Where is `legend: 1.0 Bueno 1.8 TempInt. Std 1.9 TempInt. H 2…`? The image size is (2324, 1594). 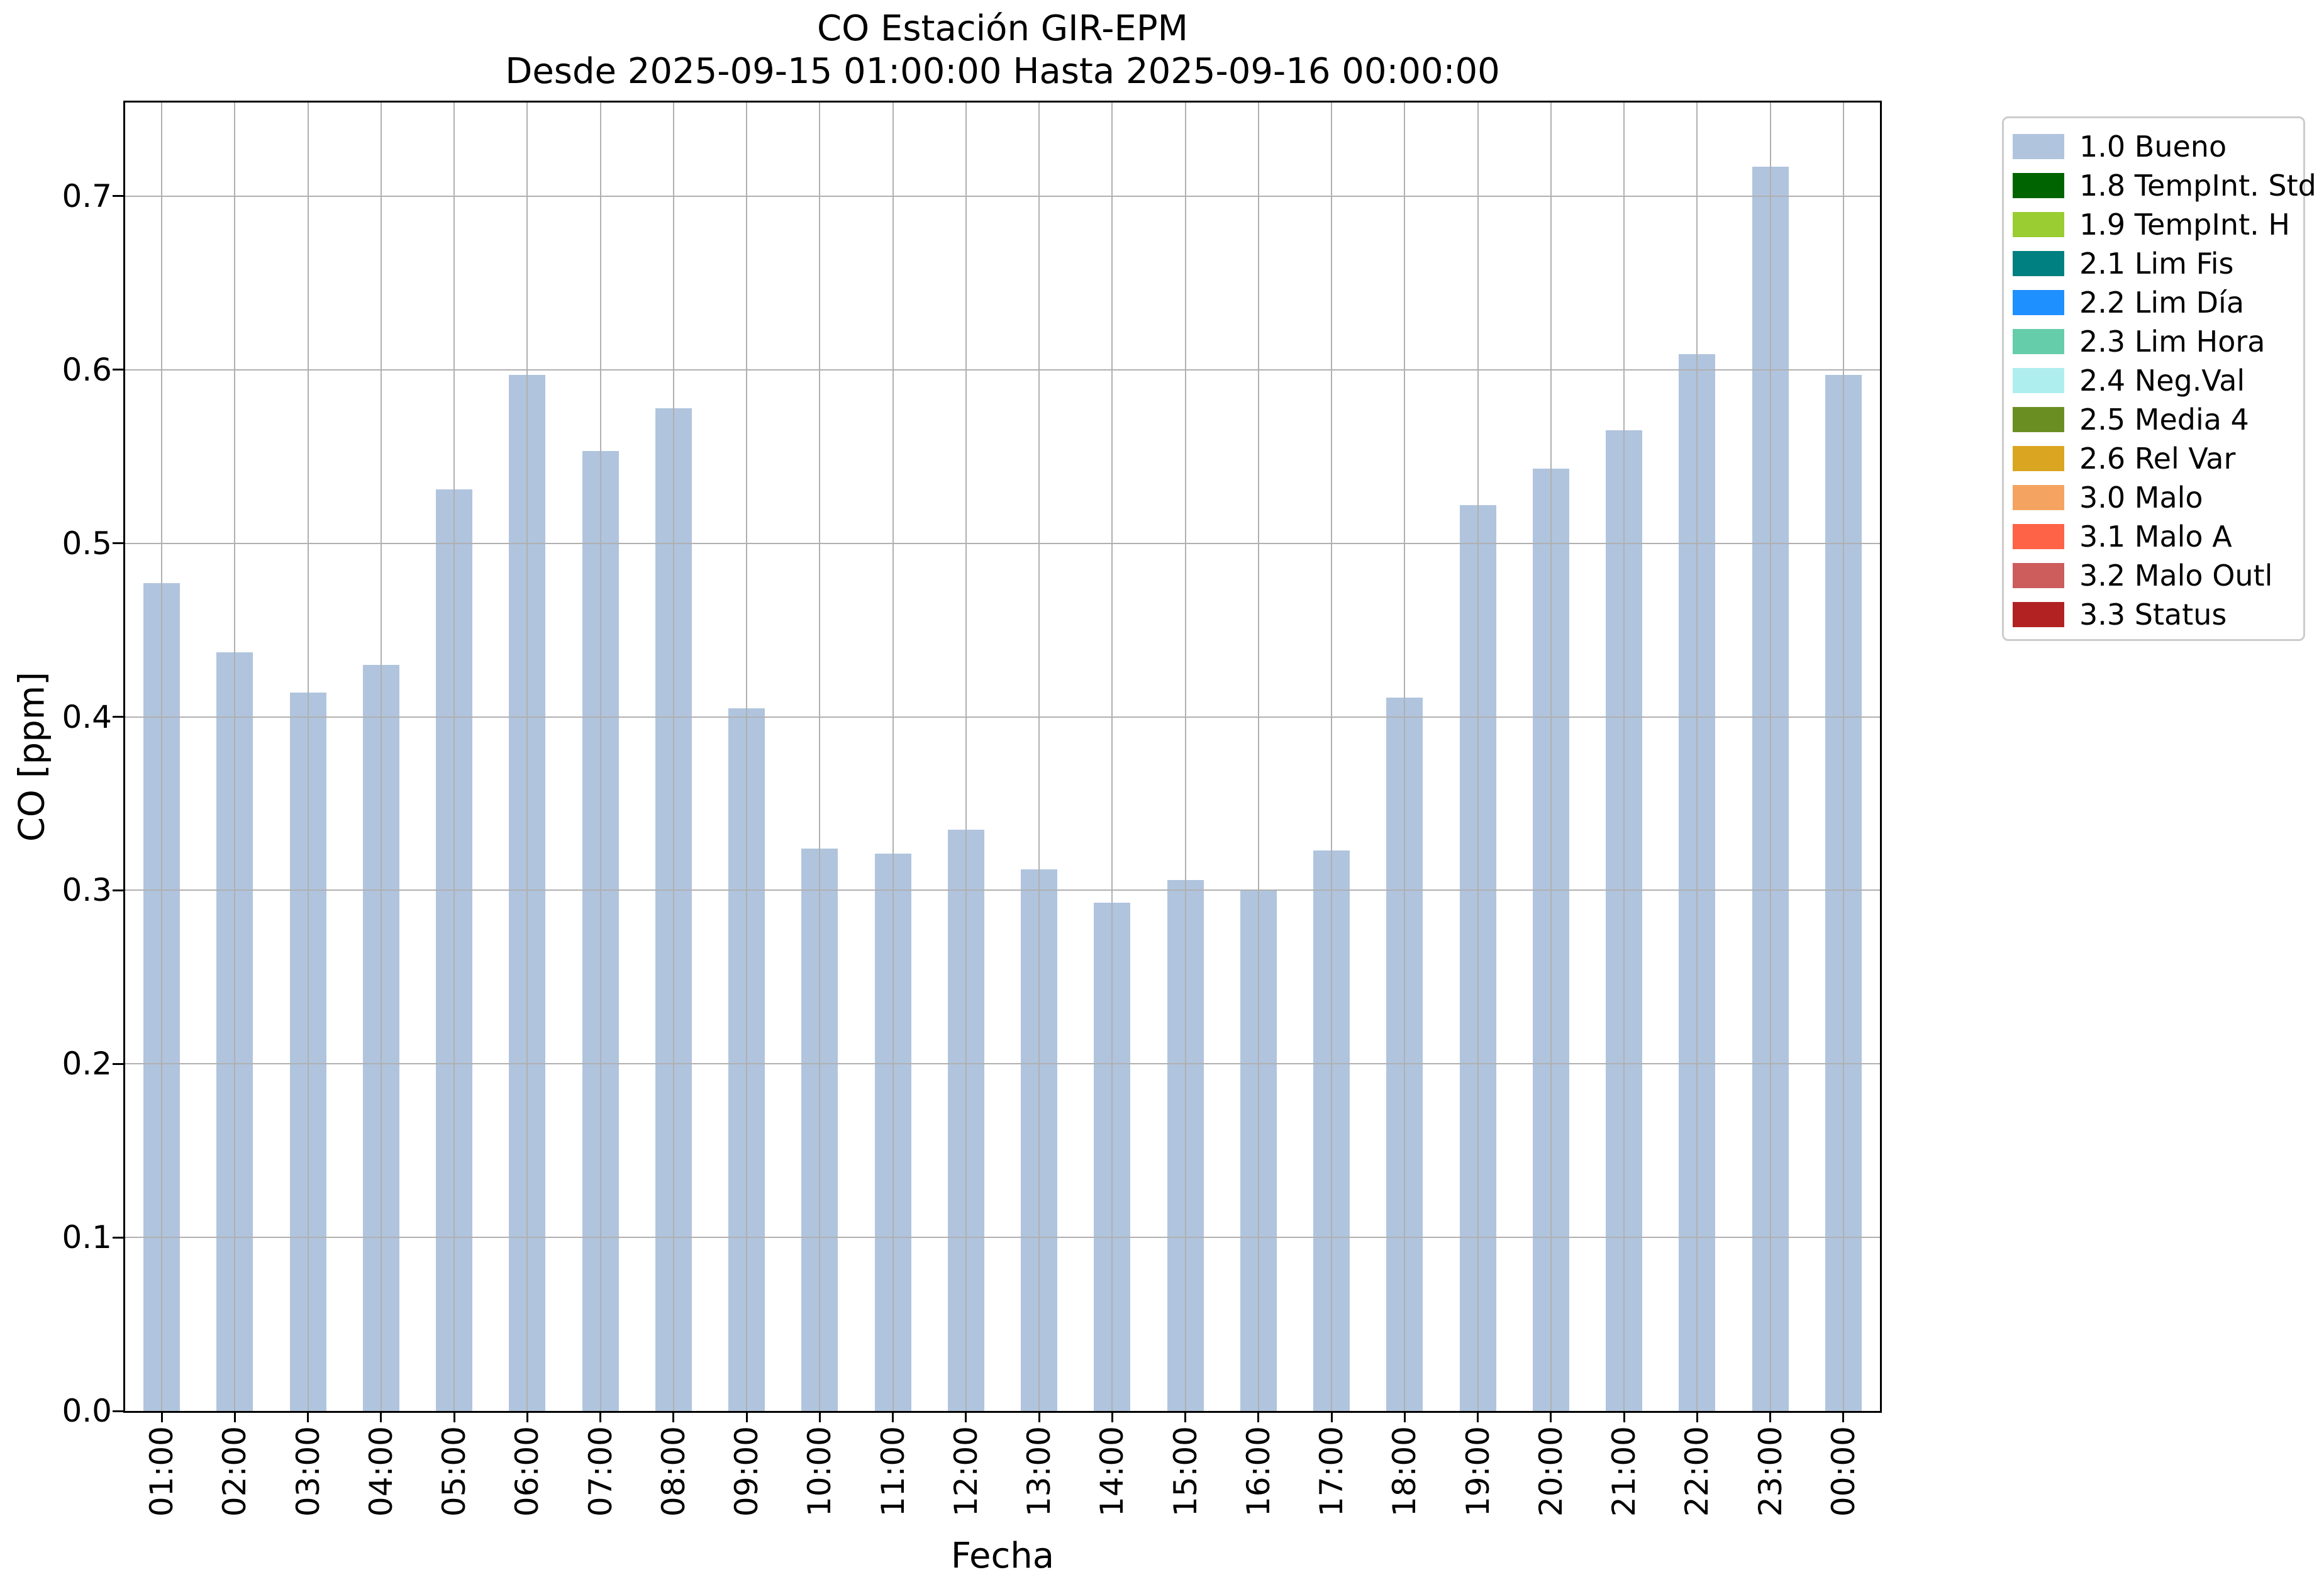 legend: 1.0 Bueno 1.8 TempInt. Std 1.9 TempInt. H 2… is located at coordinates (2159, 378).